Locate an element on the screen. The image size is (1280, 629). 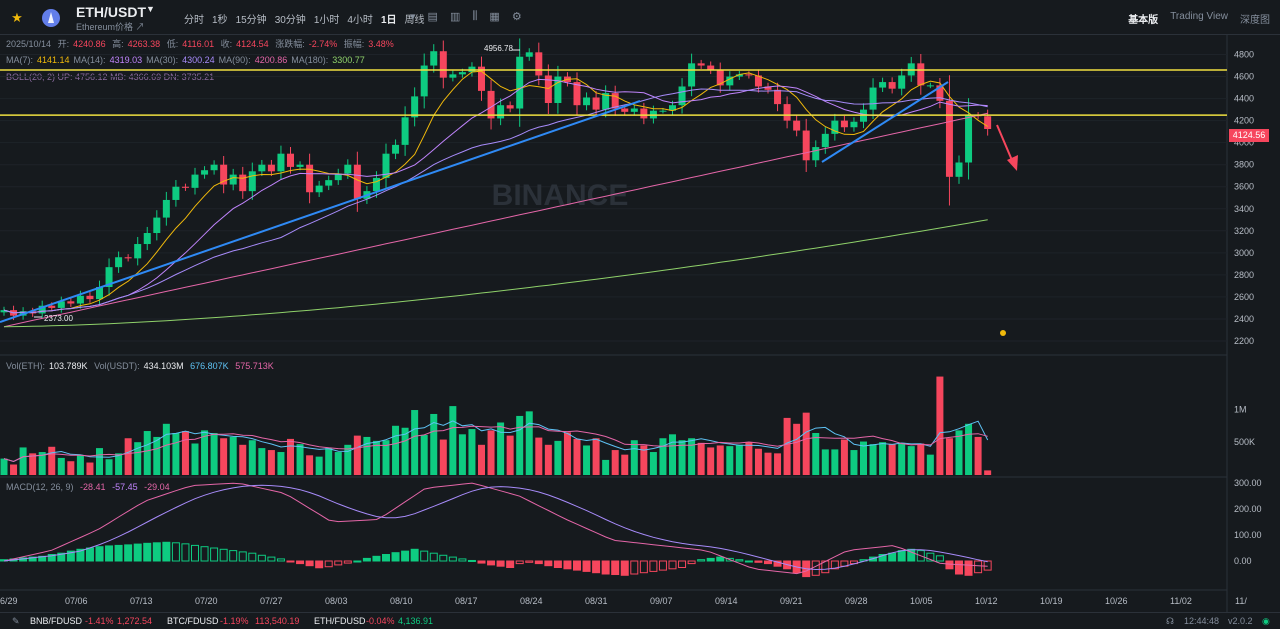
clock: 12:44:48 is located at coordinates (1202, 621).